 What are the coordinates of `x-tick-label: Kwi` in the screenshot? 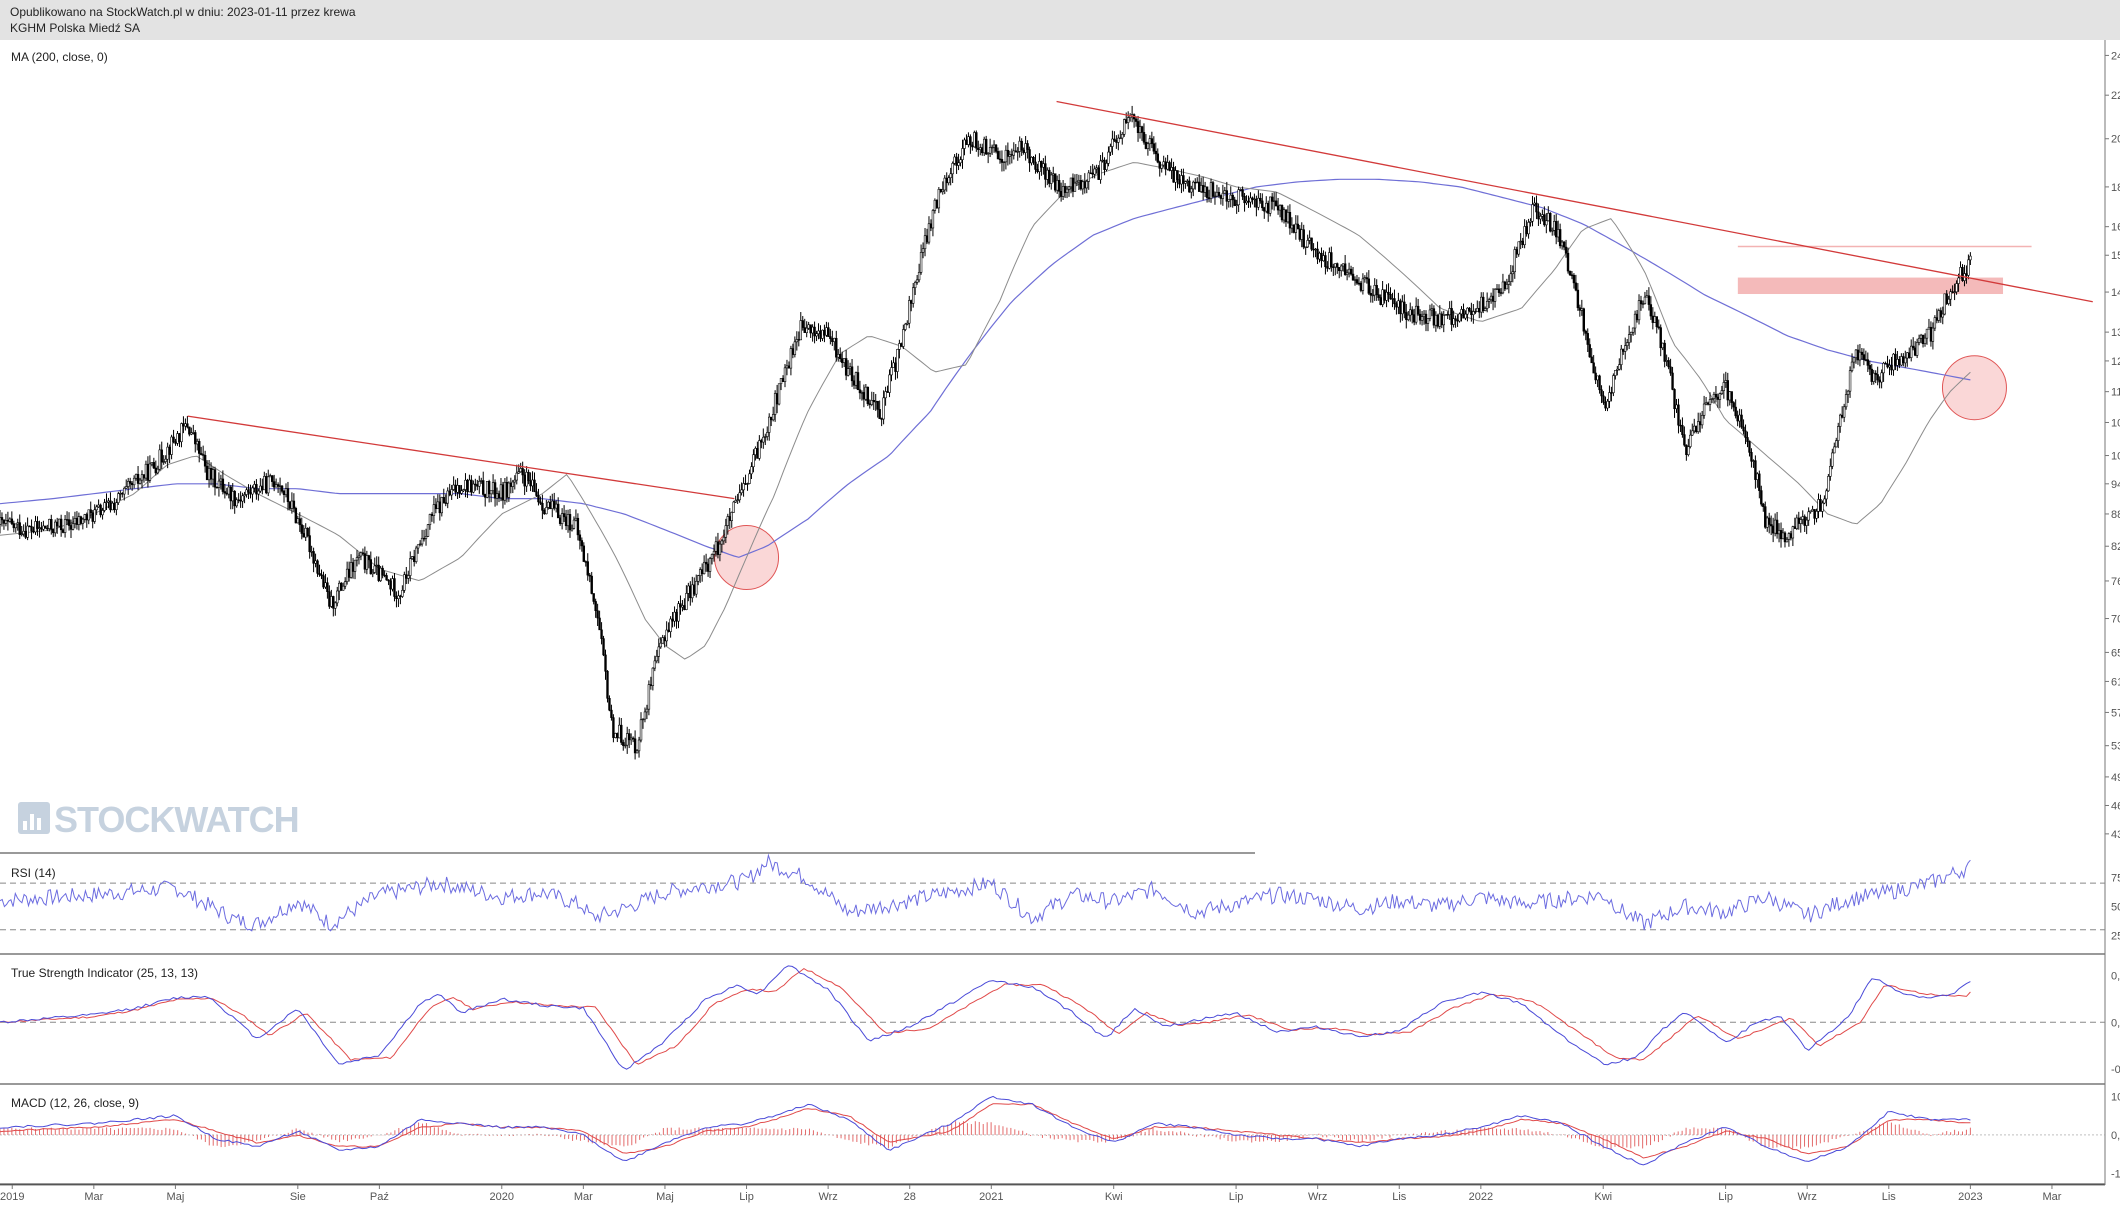 It's located at (1603, 1197).